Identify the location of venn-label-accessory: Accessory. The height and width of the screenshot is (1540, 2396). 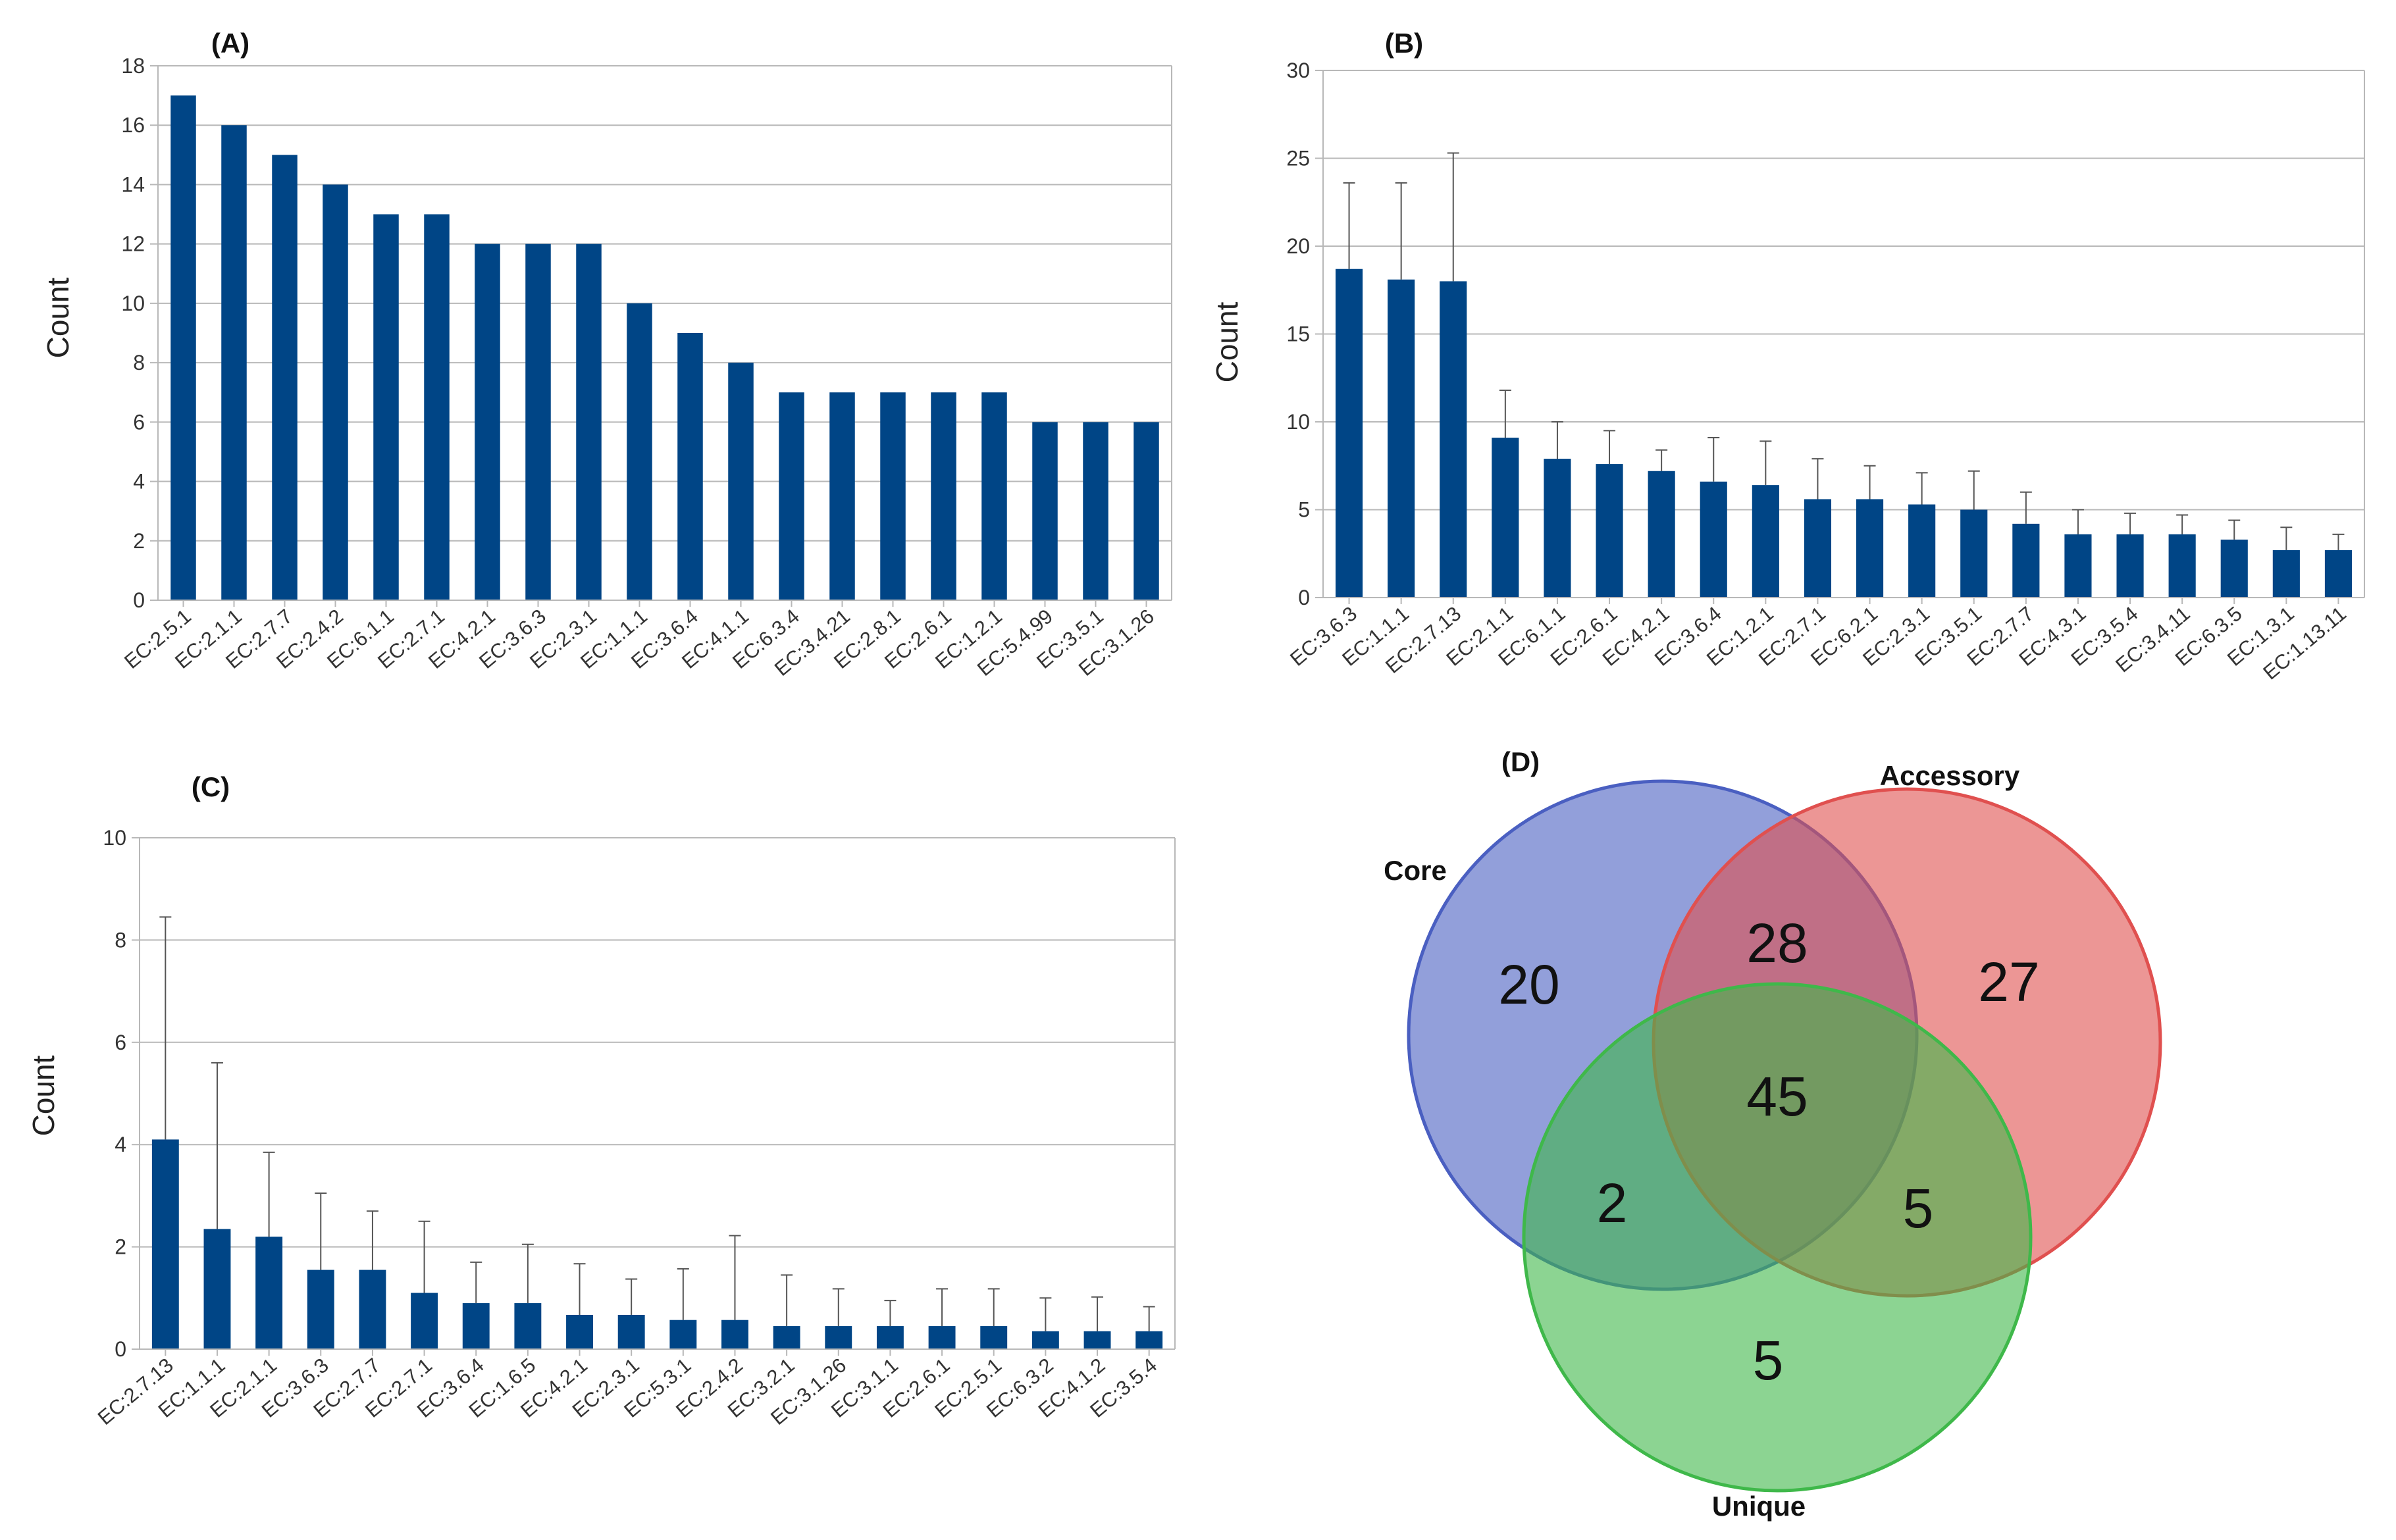
(1950, 775).